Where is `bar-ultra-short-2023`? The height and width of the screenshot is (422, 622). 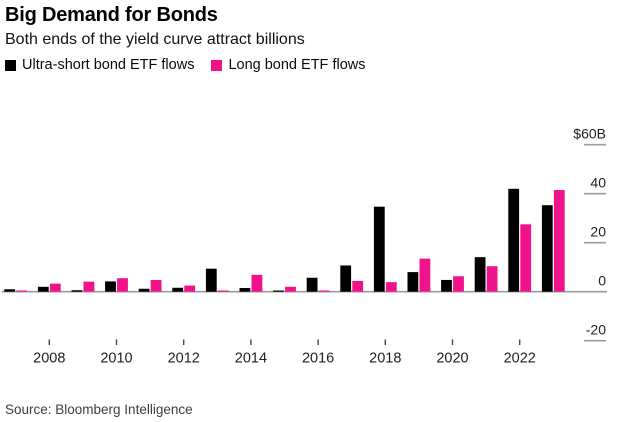
bar-ultra-short-2023 is located at coordinates (547, 248).